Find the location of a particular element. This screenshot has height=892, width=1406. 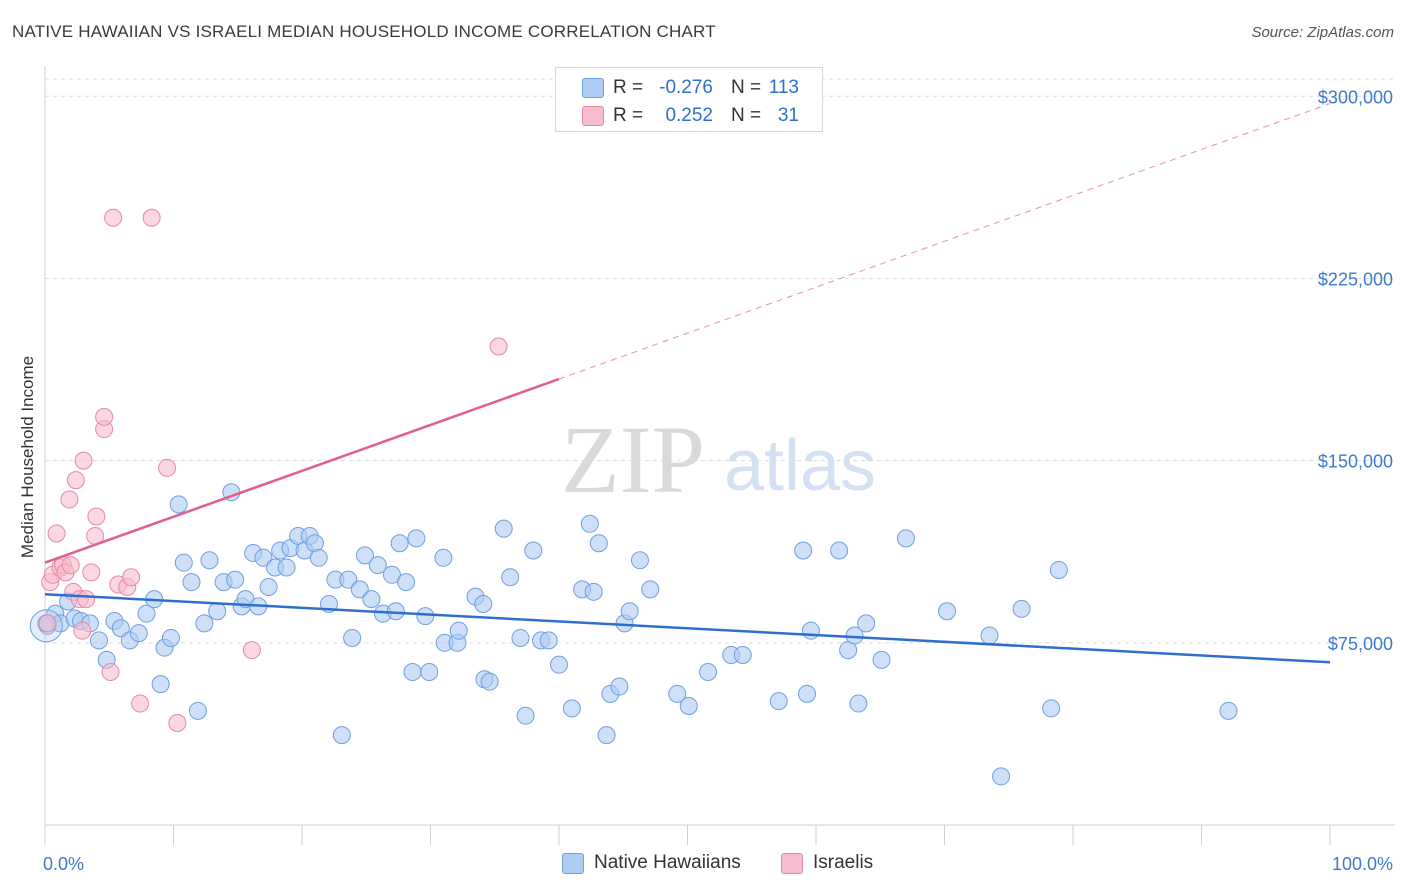

trend-line-native is located at coordinates (687, 628).